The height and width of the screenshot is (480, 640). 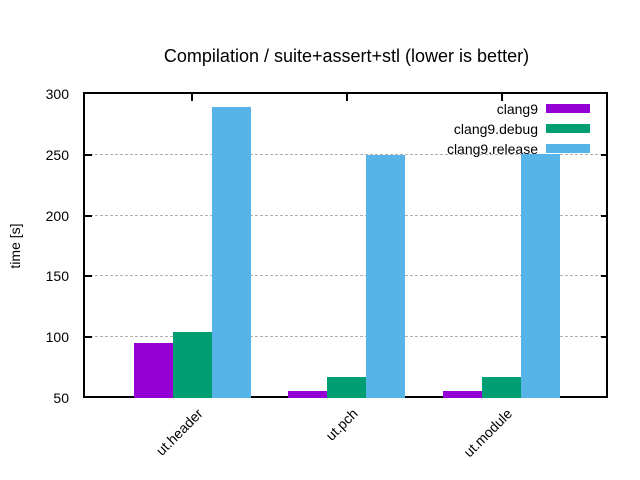 I want to click on y-tick-label-200: 200, so click(x=57, y=215).